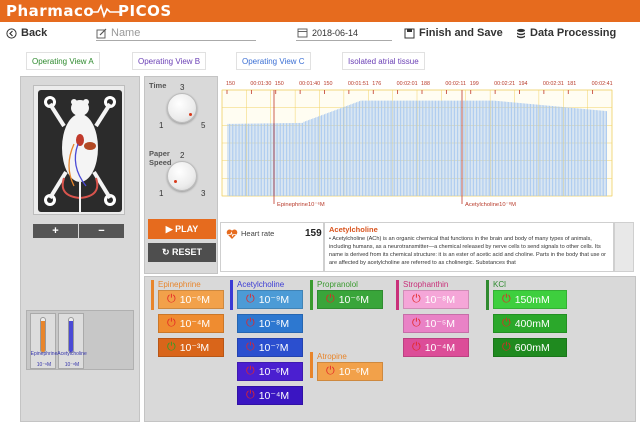  Describe the element at coordinates (301, 204) in the screenshot. I see `event-marker-label: Epinephrine10⁻⁶M` at that location.